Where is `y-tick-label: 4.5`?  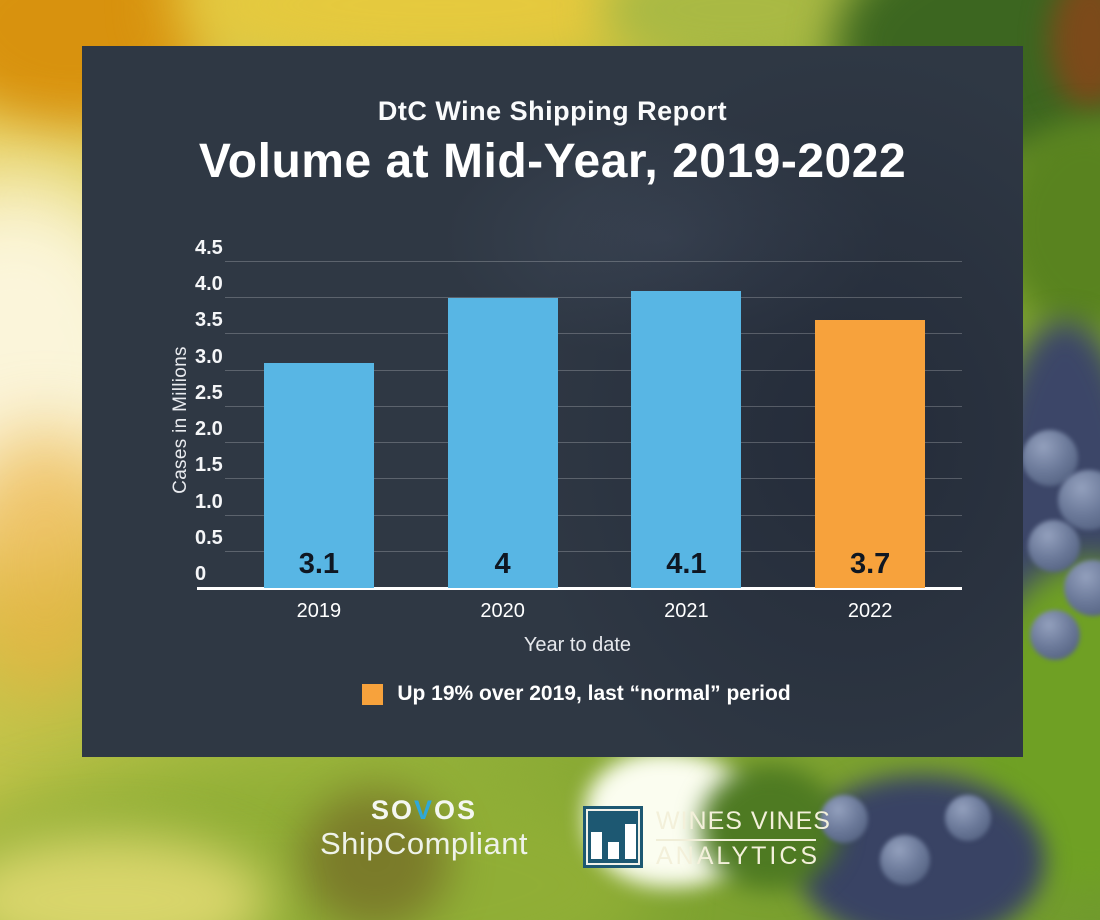
y-tick-label: 4.5 is located at coordinates (209, 248).